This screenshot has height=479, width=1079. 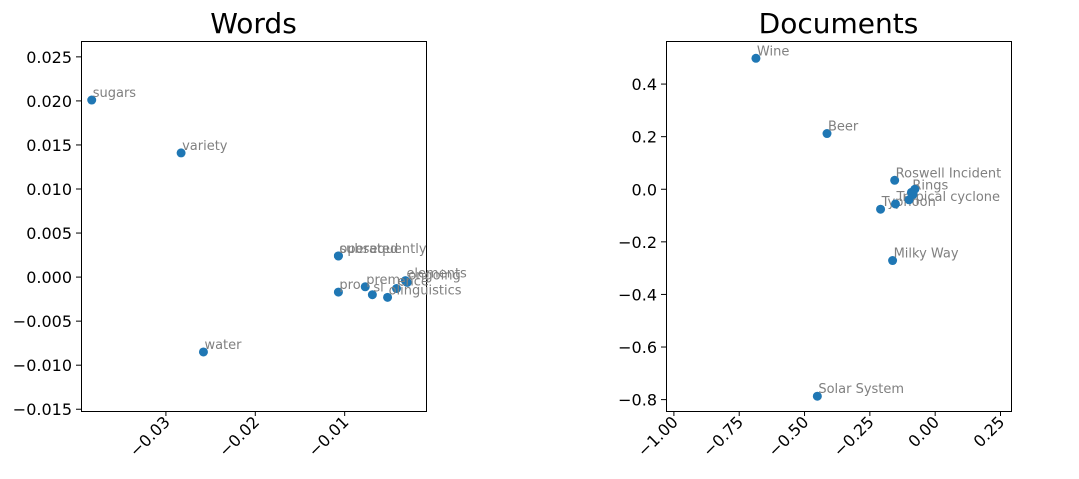 I want to click on point-label: ongoing, so click(x=434, y=275).